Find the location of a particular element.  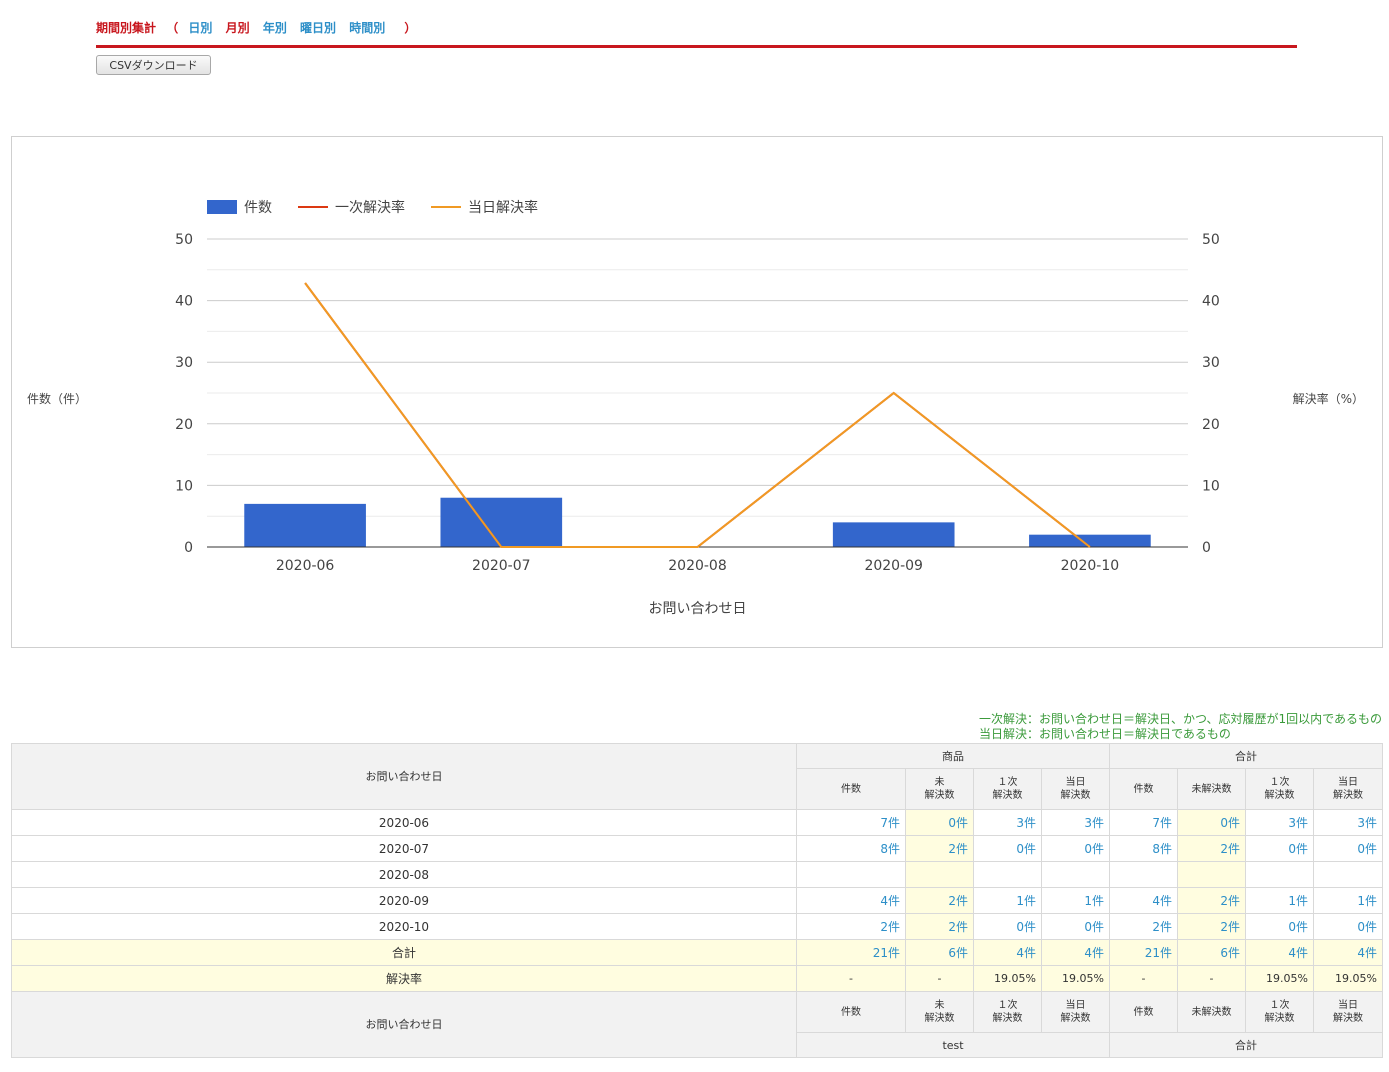

column-header: 未解決数 is located at coordinates (1211, 789).